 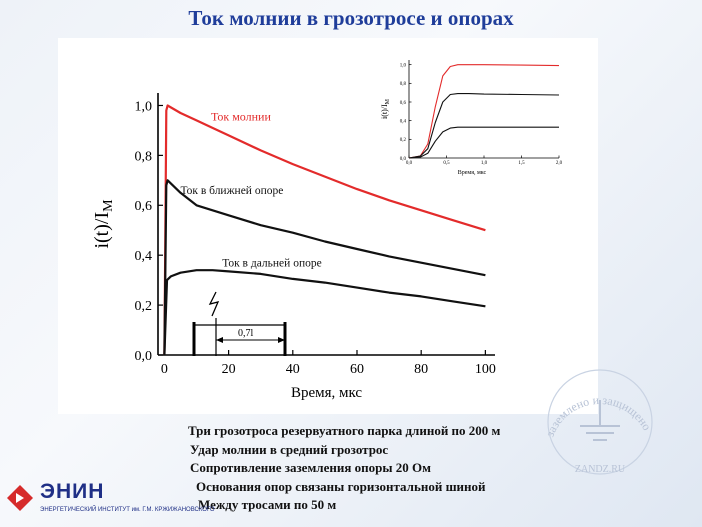 I want to click on inset-y-tick-label: 1,0, so click(x=403, y=65).